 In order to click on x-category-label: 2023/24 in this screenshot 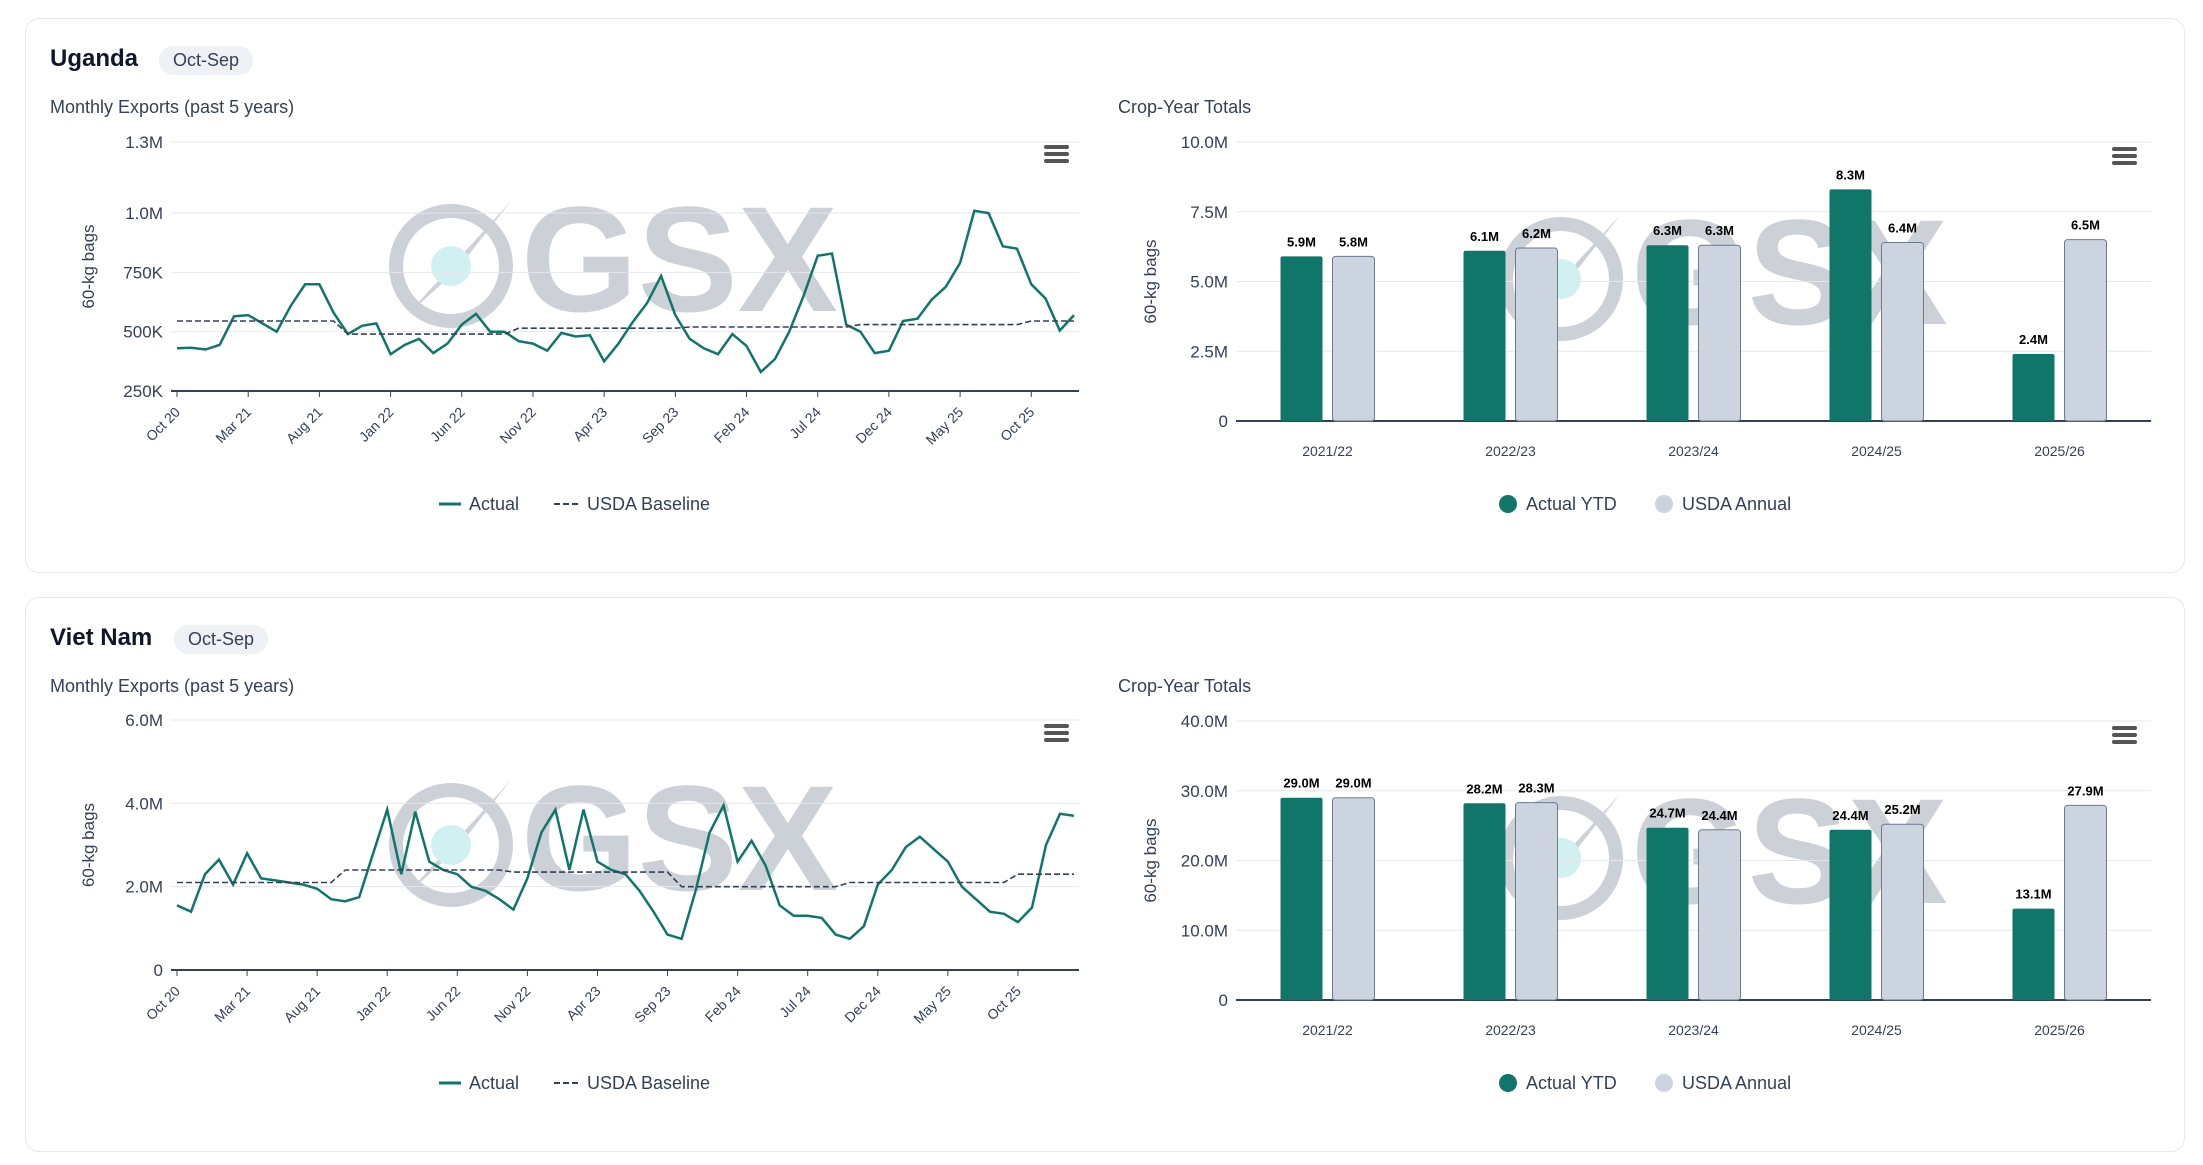, I will do `click(1693, 1030)`.